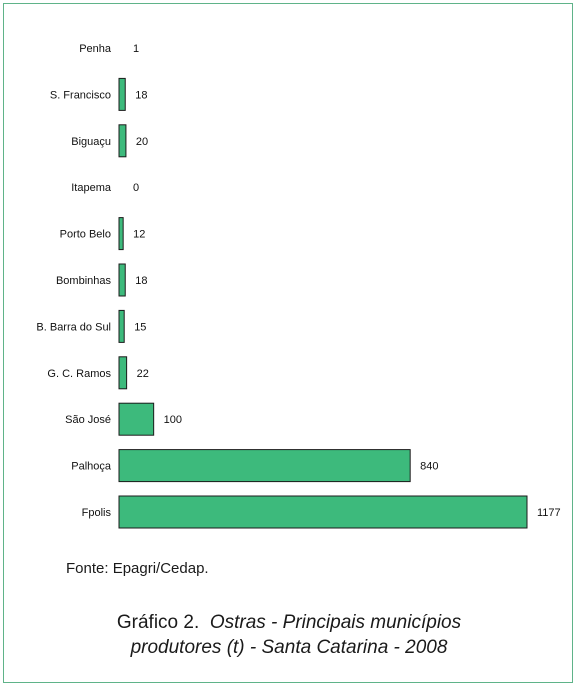 The image size is (578, 687). Describe the element at coordinates (143, 374) in the screenshot. I see `value-label: 22` at that location.